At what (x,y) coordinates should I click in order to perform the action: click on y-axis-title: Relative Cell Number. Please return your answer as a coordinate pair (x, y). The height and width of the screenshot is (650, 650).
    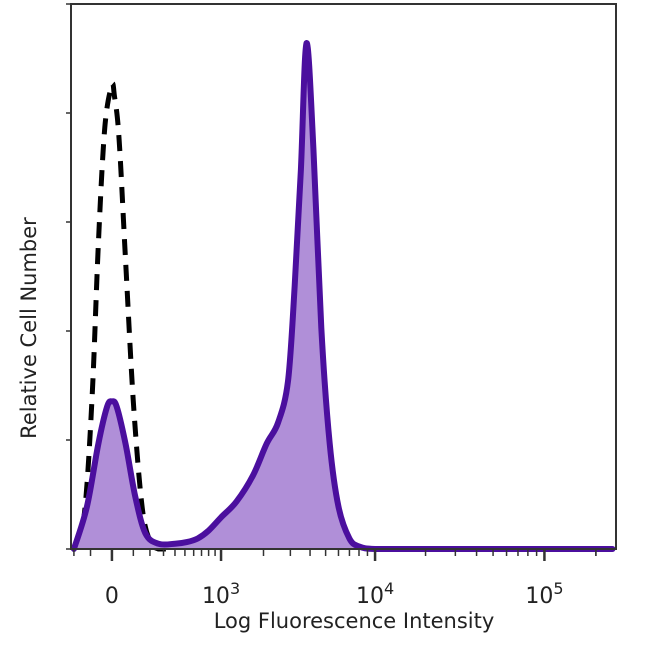
    Looking at the image, I should click on (29, 328).